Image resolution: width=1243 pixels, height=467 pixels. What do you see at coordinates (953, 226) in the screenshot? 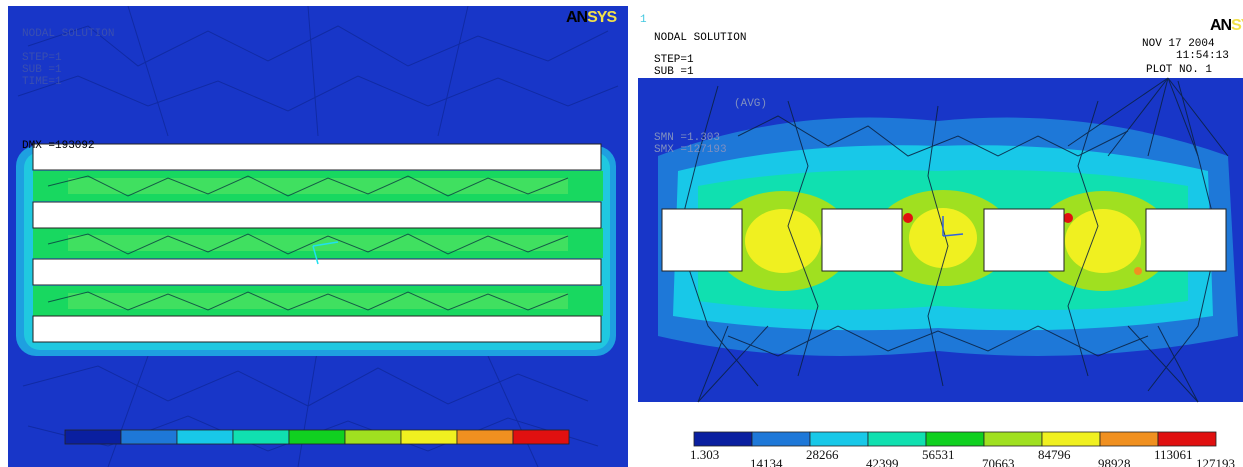
I see `right-axis-triad` at bounding box center [953, 226].